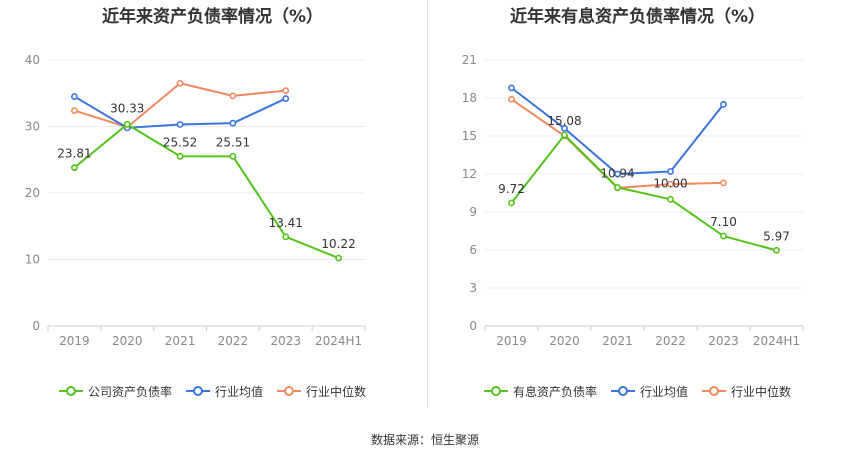 The image size is (850, 459). I want to click on data-label: 25.51, so click(233, 142).